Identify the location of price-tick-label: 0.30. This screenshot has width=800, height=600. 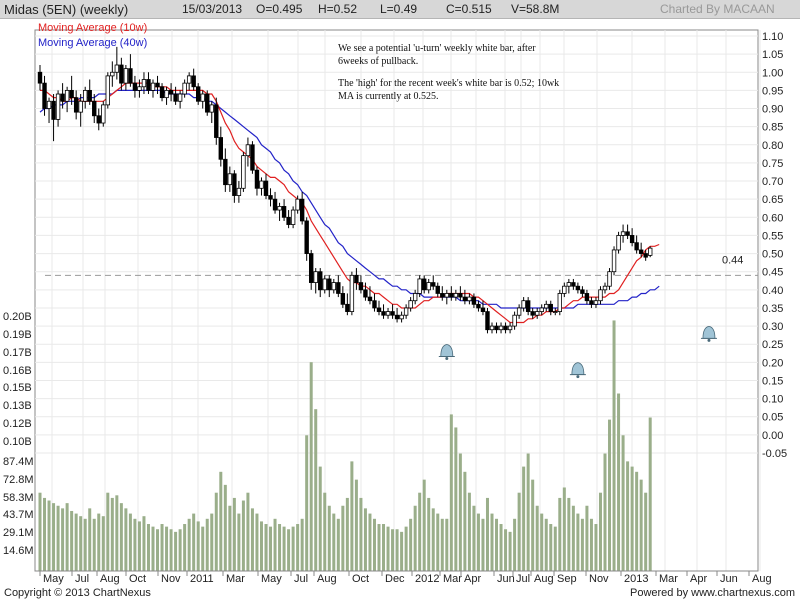
(772, 327).